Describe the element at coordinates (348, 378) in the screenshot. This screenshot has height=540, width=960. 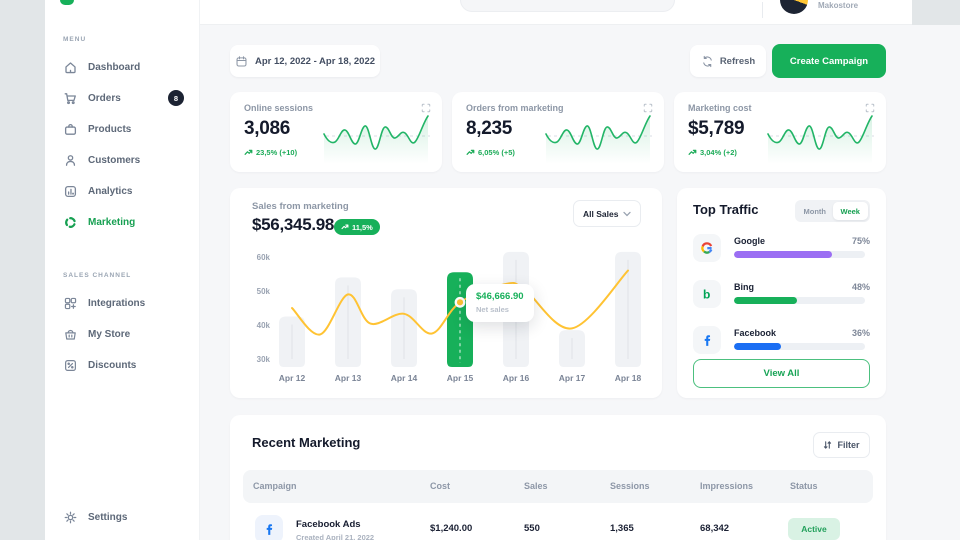
I see `svg-text: Apr 13` at that location.